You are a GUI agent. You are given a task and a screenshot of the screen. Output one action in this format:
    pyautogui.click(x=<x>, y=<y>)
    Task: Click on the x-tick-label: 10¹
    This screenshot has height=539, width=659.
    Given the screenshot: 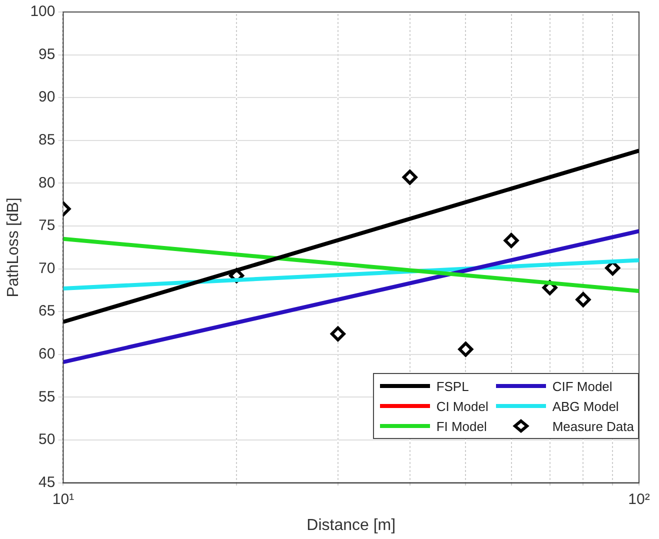 What is the action you would take?
    pyautogui.click(x=63, y=499)
    